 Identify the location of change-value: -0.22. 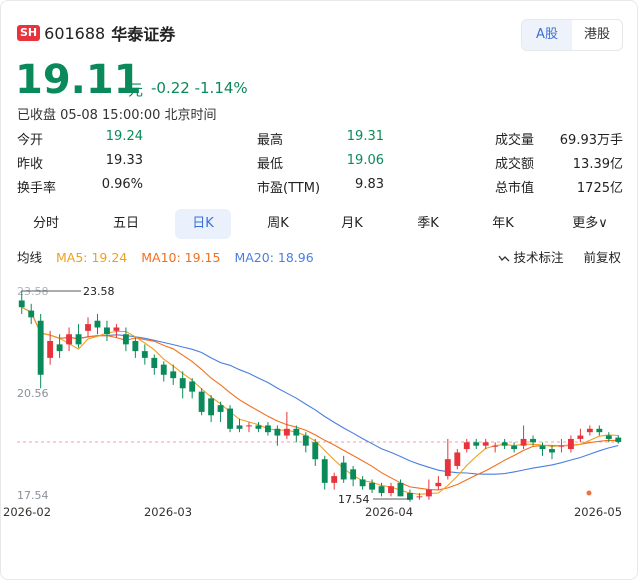
(170, 88).